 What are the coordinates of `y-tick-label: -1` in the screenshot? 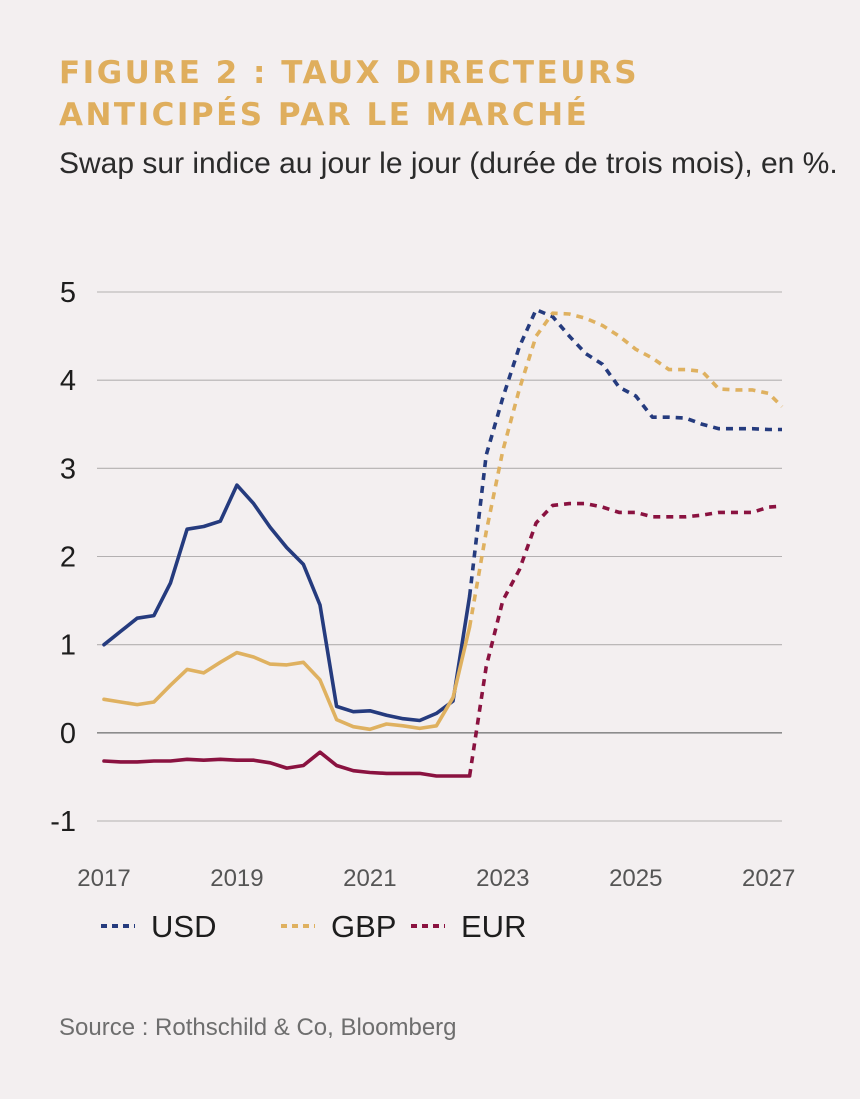 It's located at (63, 822).